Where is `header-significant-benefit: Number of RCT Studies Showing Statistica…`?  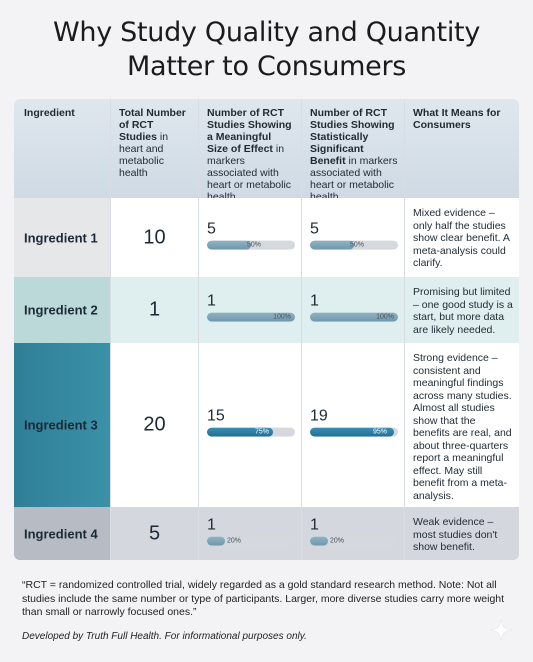
header-significant-benefit: Number of RCT Studies Showing Statistica… is located at coordinates (352, 151).